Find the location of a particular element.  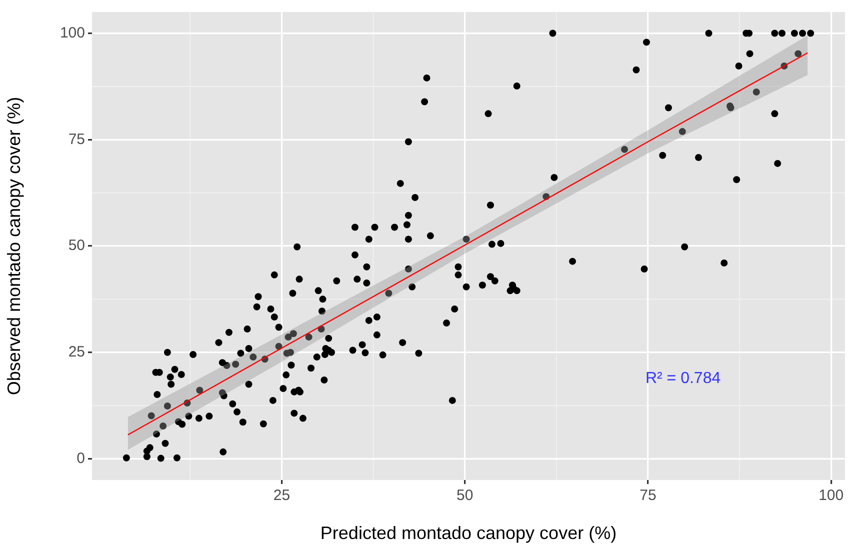

y-tick-label: 25 is located at coordinates (76, 352).